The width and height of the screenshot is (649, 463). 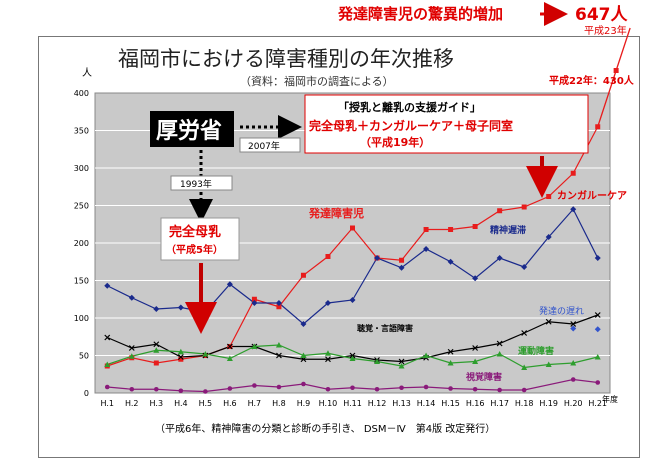 I want to click on x-tick-label: H.11, so click(x=352, y=403).